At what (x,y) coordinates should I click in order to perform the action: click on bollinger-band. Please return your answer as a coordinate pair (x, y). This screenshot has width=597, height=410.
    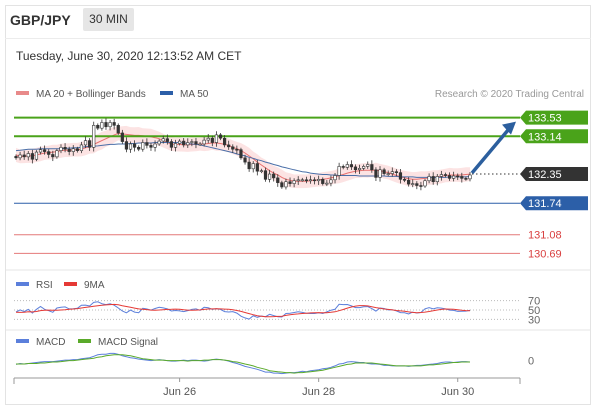
    Looking at the image, I should click on (243, 157).